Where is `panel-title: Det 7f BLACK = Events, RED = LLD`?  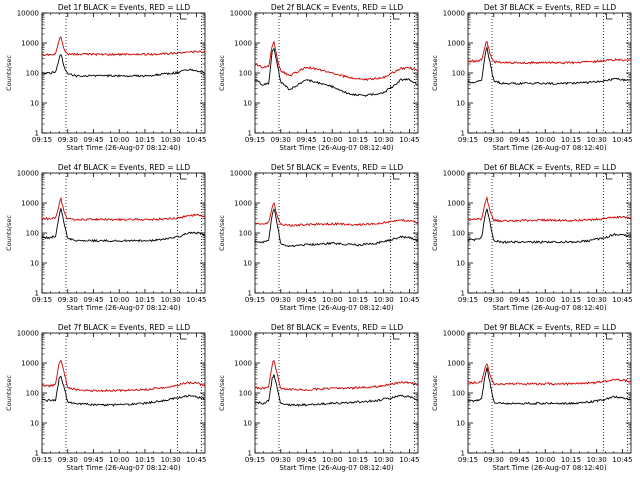
panel-title: Det 7f BLACK = Events, RED = LLD is located at coordinates (124, 327).